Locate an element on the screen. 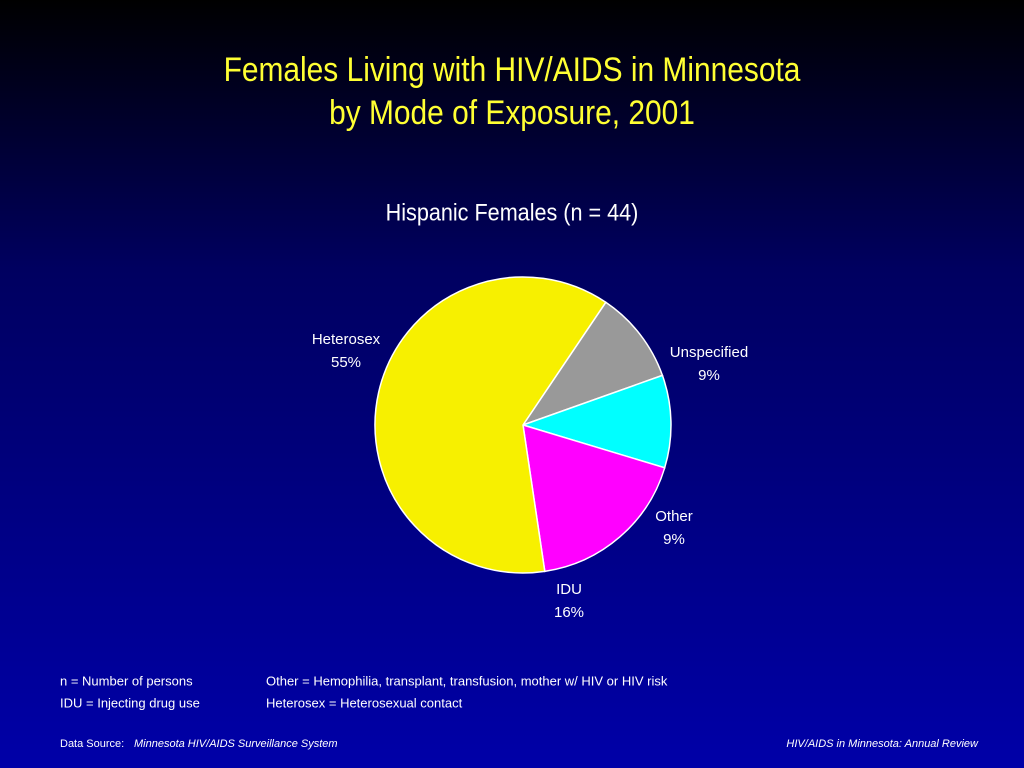  slice-label: Other is located at coordinates (674, 516).